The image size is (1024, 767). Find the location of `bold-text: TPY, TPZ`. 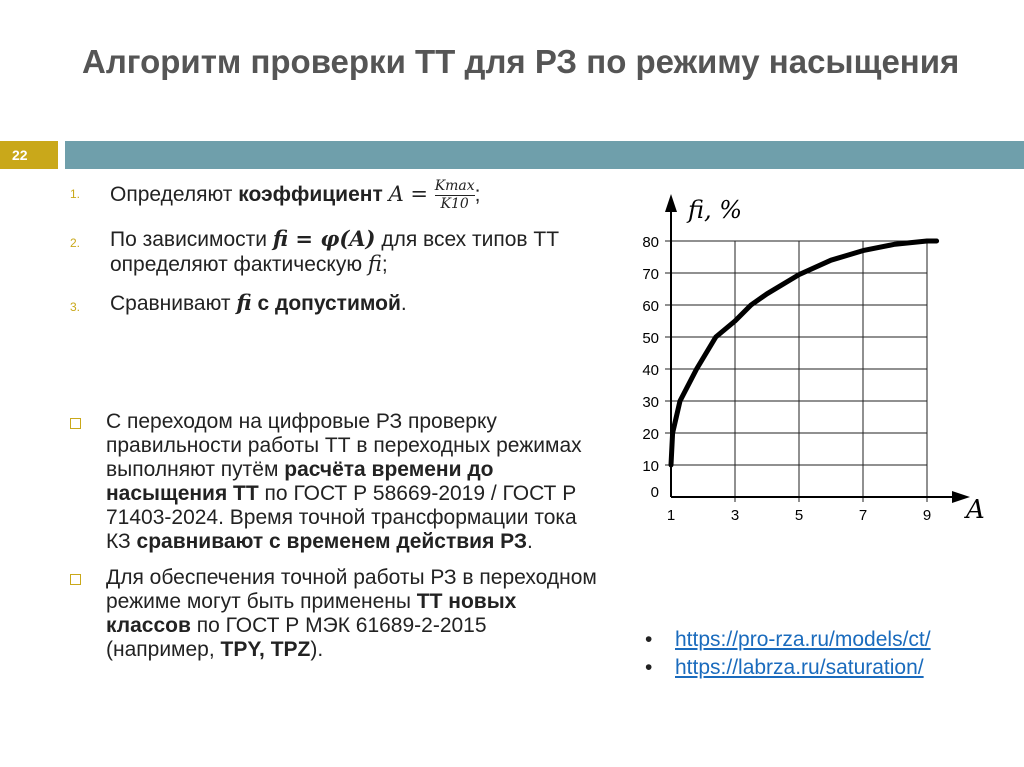

bold-text: TPY, TPZ is located at coordinates (265, 649).